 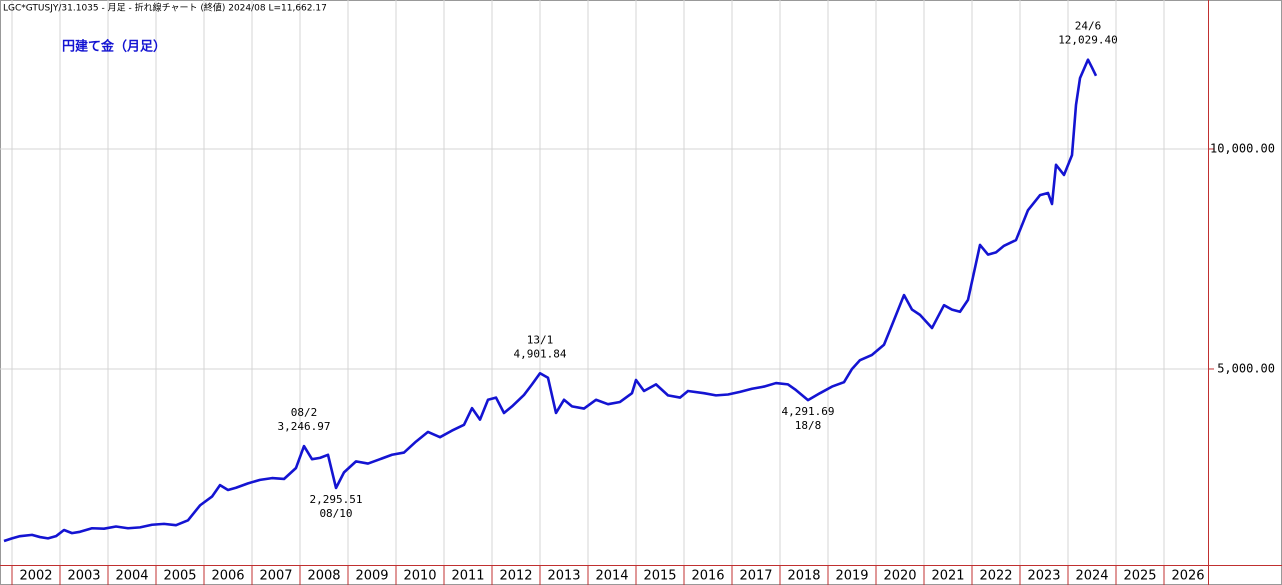 I want to click on x-tick-label: 2026, so click(x=1187, y=576).